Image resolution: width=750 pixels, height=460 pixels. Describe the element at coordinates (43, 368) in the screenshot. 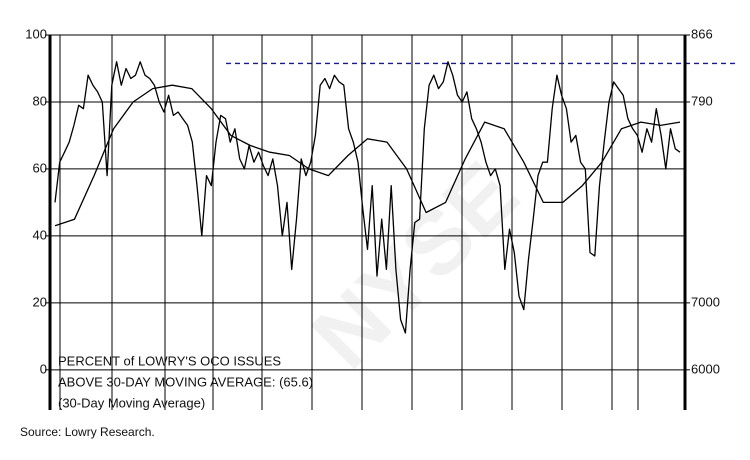

I see `y-tick-label: 0` at that location.